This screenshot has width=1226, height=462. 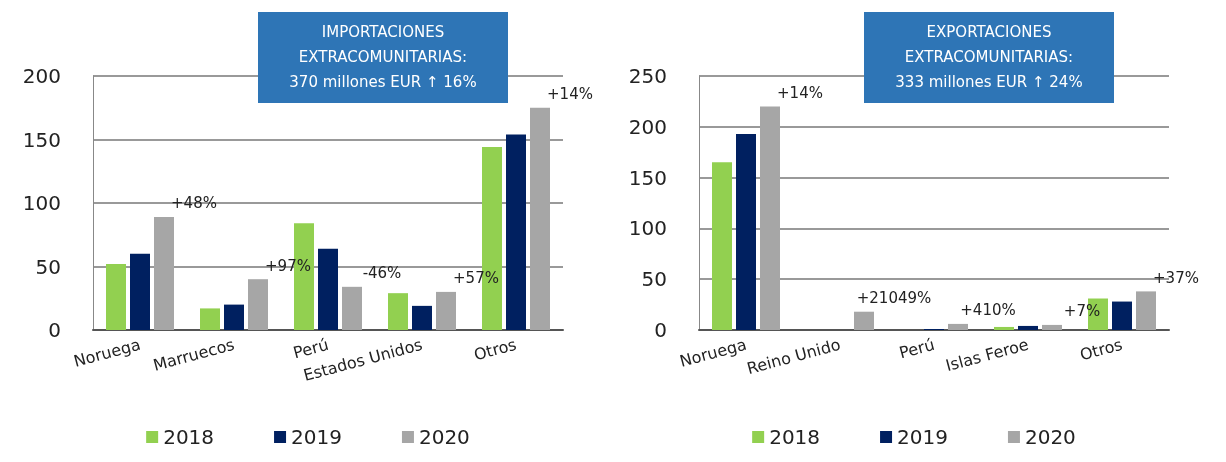 What do you see at coordinates (988, 310) in the screenshot?
I see `annotation: +410%` at bounding box center [988, 310].